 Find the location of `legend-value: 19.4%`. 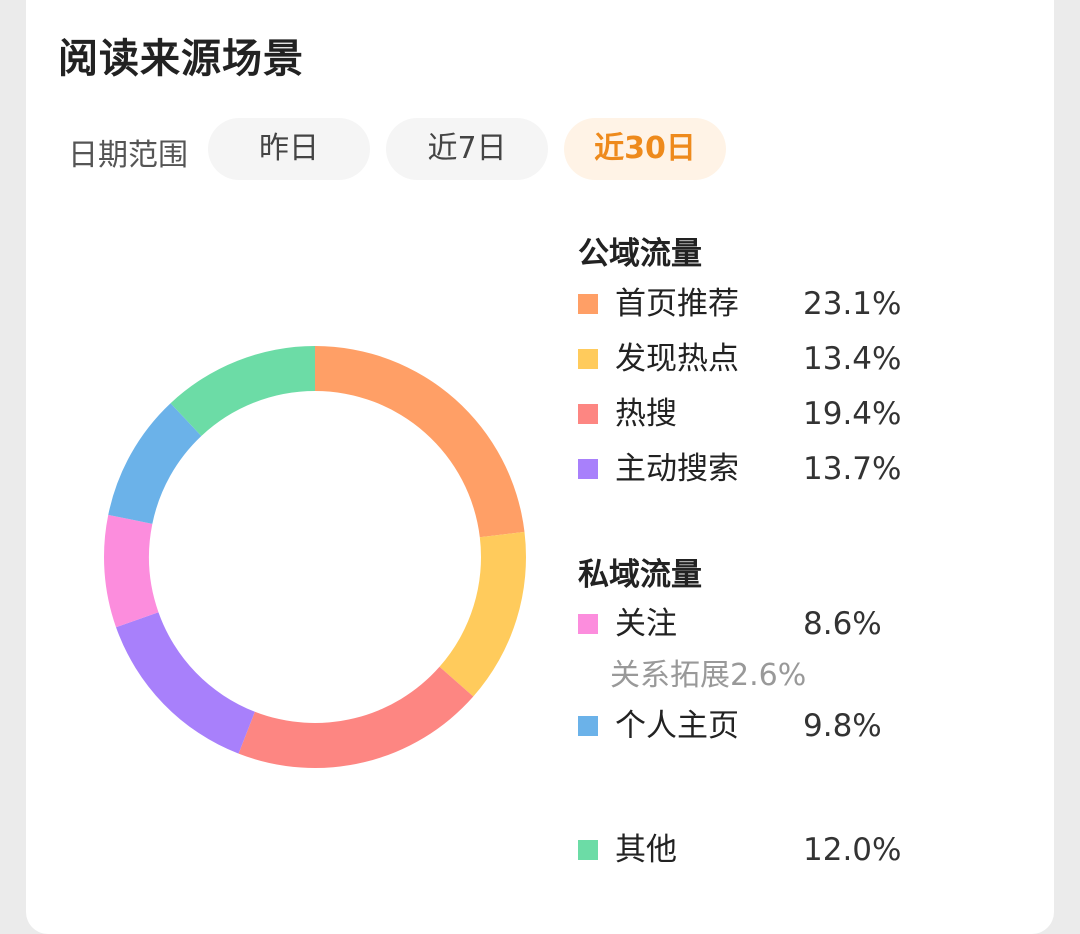

legend-value: 19.4% is located at coordinates (852, 414).